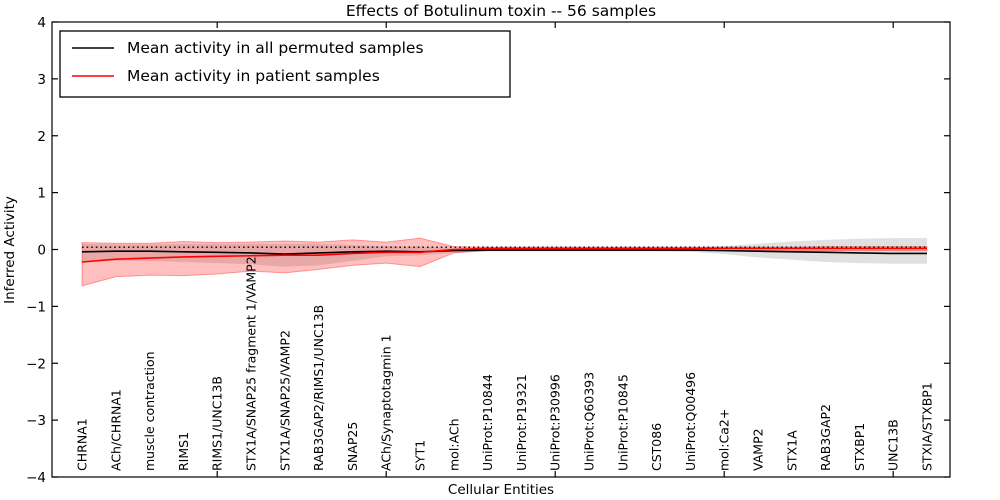  I want to click on x-tick-label: VAMP2, so click(758, 449).